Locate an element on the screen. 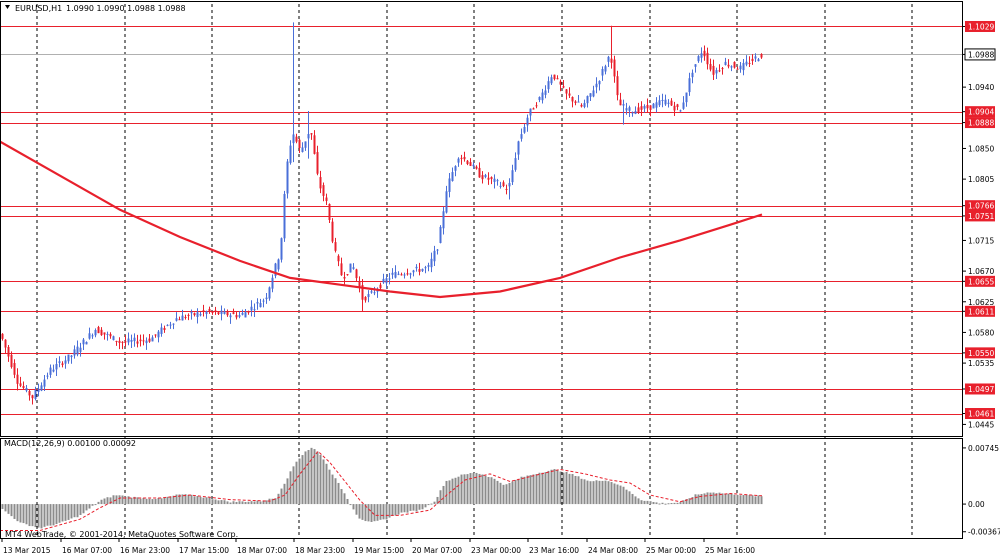  price-tick-label: 1.0611 is located at coordinates (981, 311).